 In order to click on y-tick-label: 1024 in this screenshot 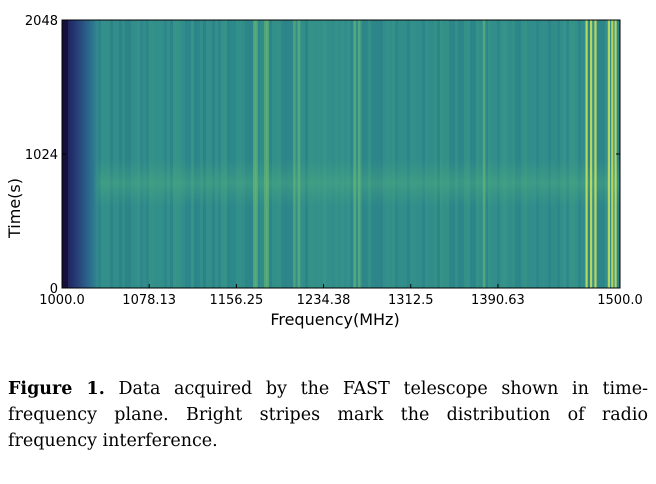, I will do `click(41, 155)`.